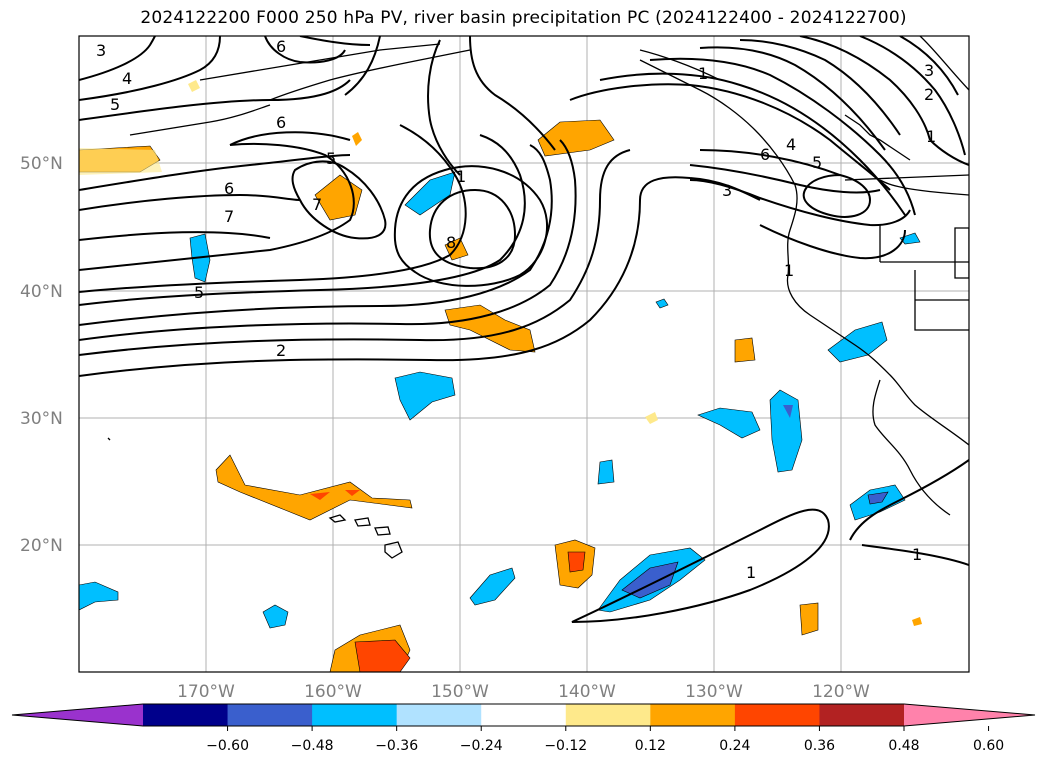  What do you see at coordinates (77, 715) in the screenshot?
I see `colorbar-extend-low` at bounding box center [77, 715].